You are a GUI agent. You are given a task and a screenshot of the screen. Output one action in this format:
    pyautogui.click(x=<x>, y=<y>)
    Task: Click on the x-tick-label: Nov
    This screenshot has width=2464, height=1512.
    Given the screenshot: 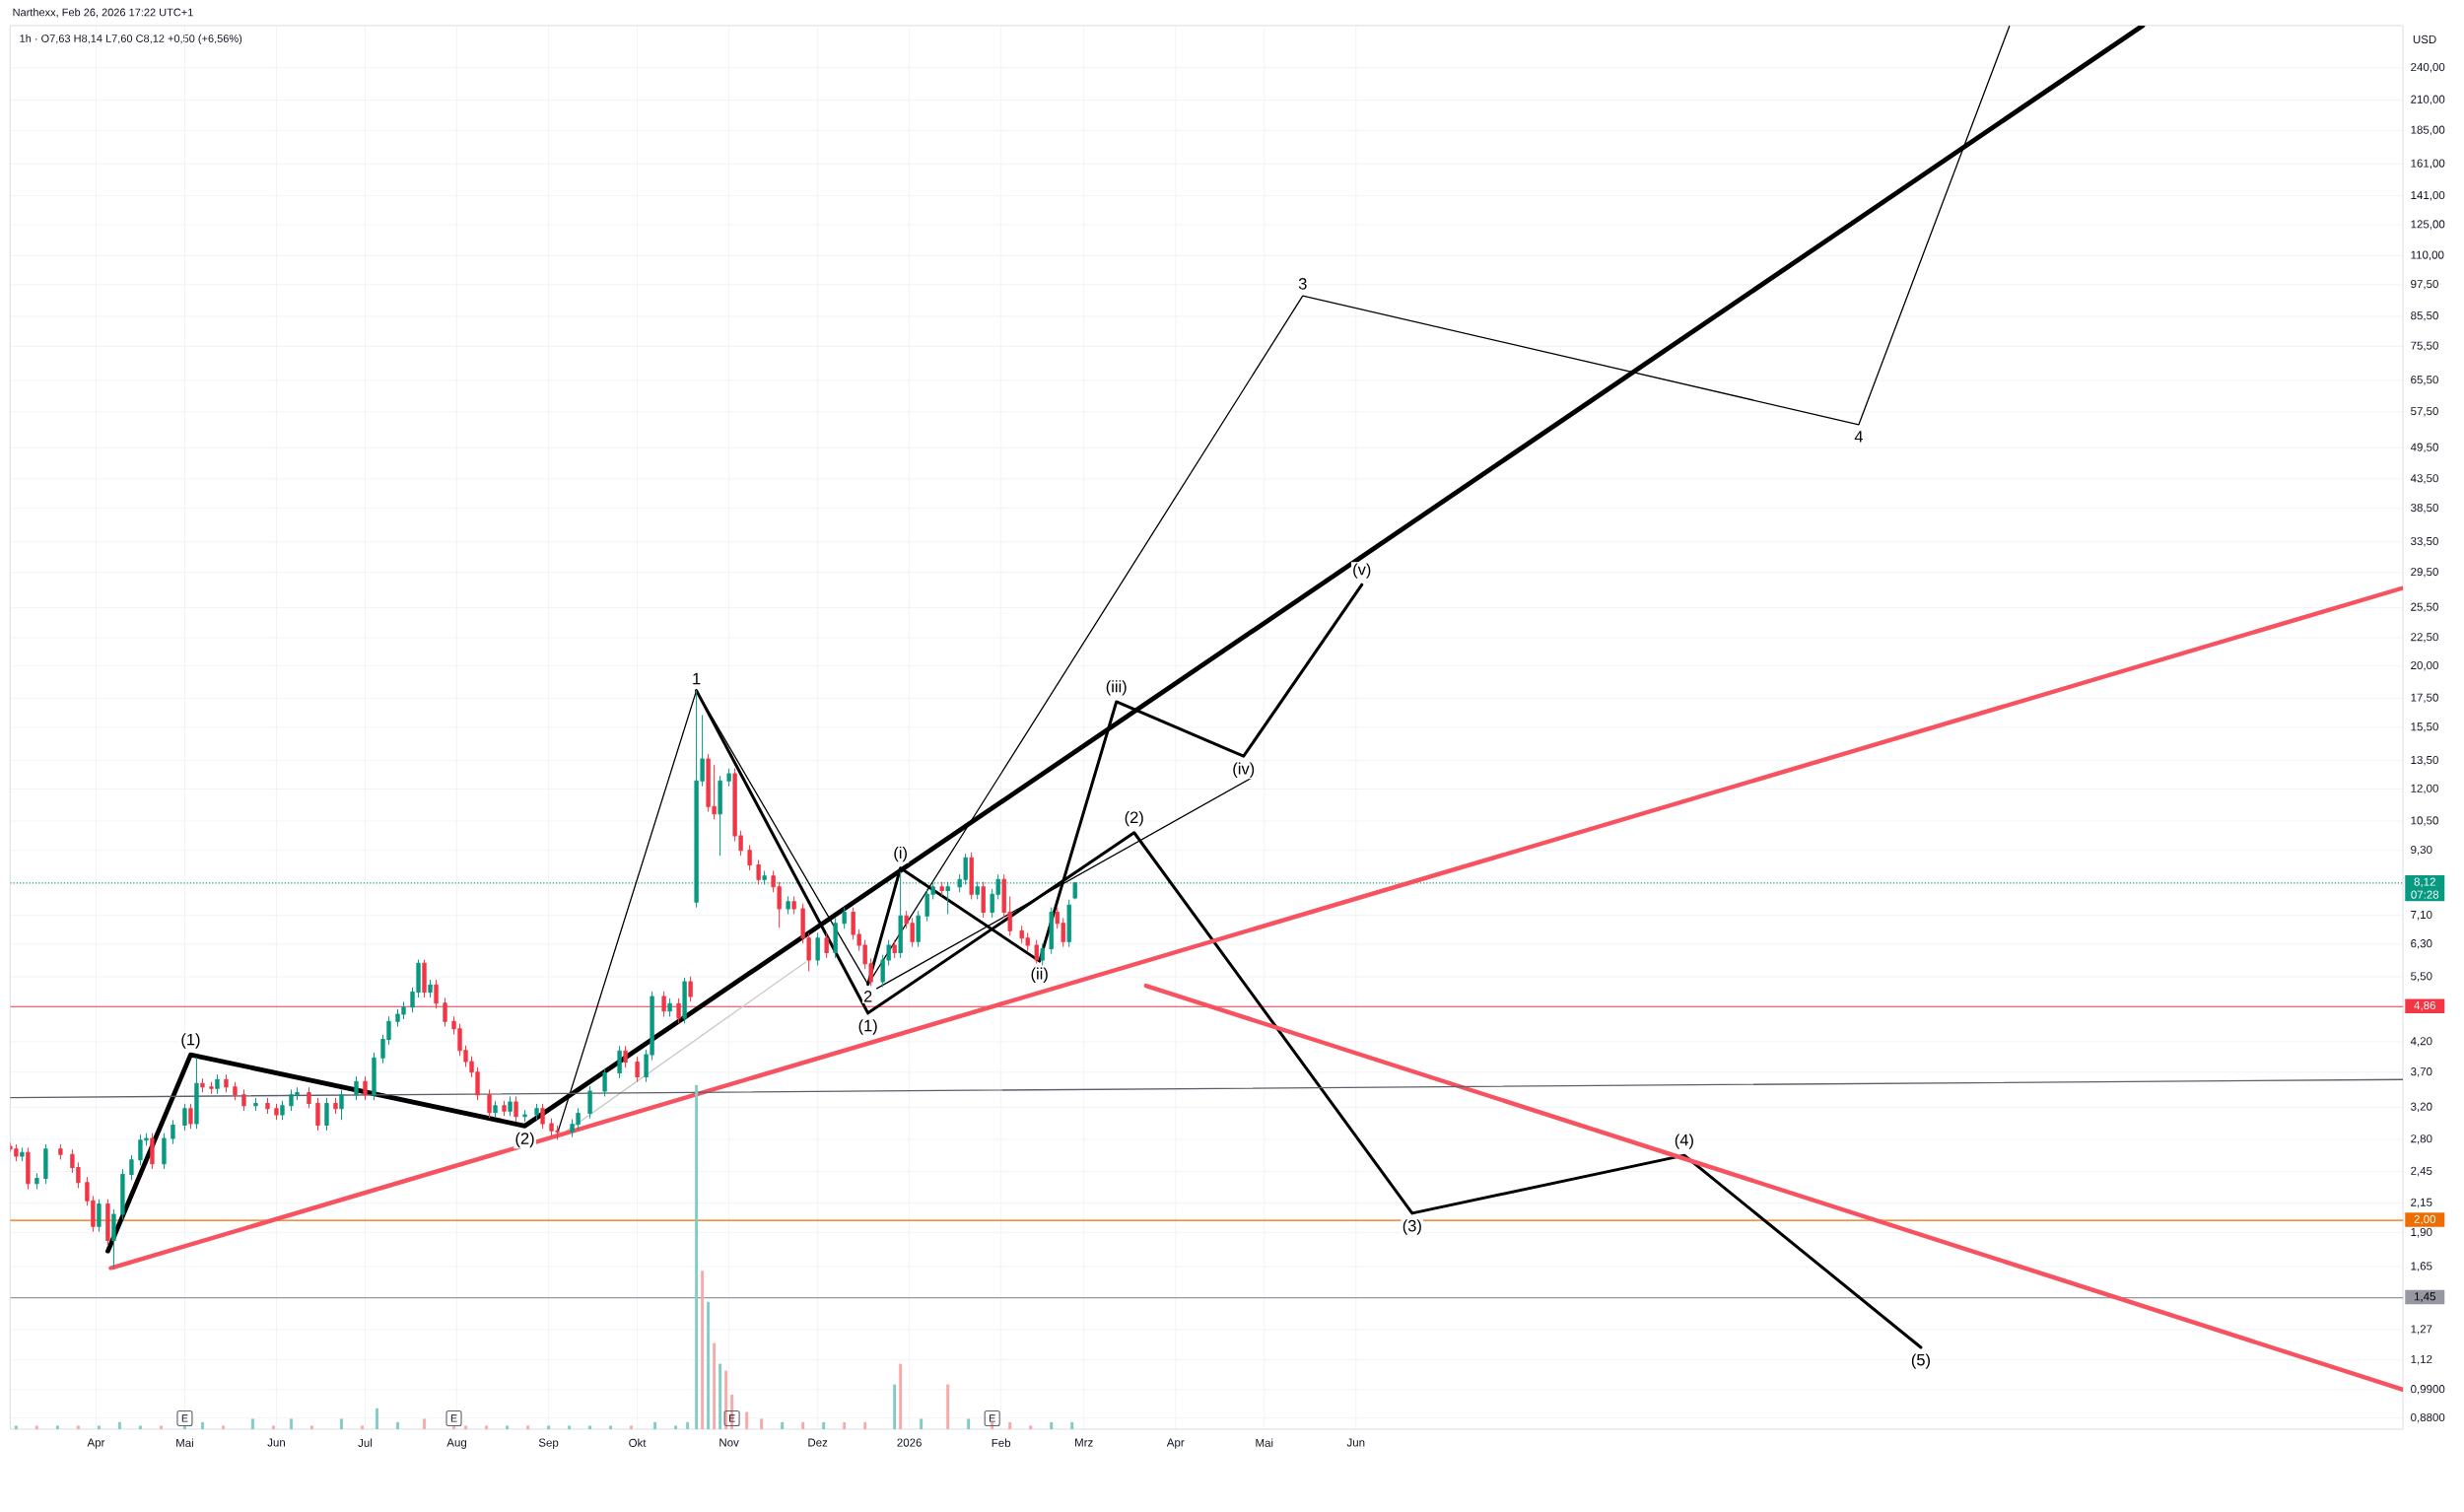 What is the action you would take?
    pyautogui.click(x=729, y=1443)
    